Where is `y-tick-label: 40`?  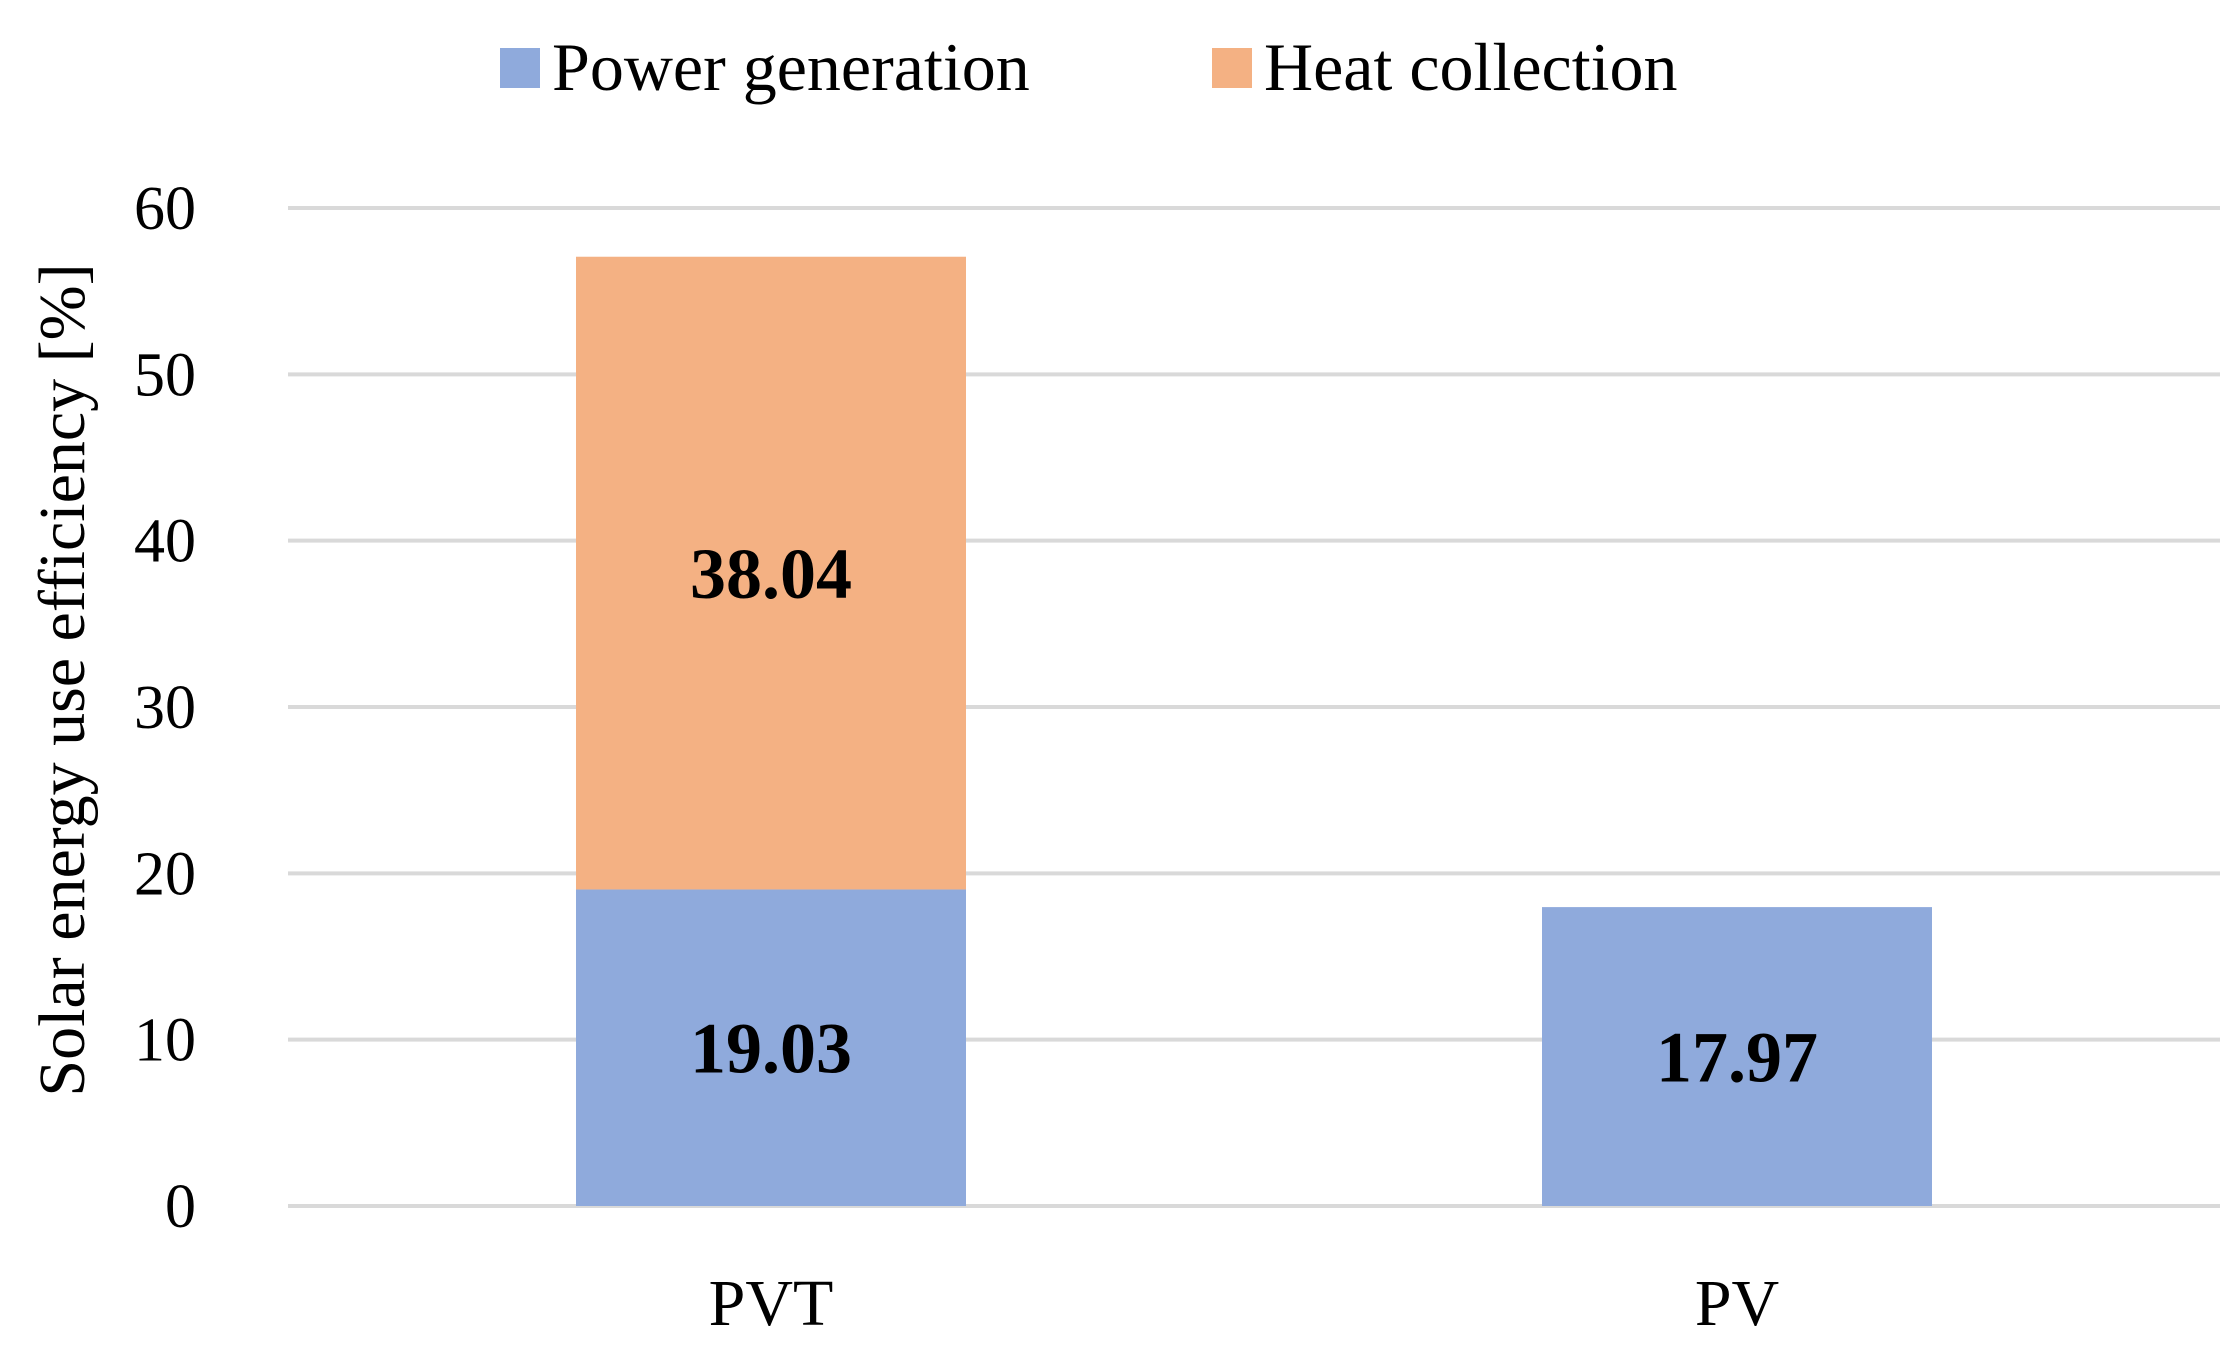
y-tick-label: 40 is located at coordinates (165, 542).